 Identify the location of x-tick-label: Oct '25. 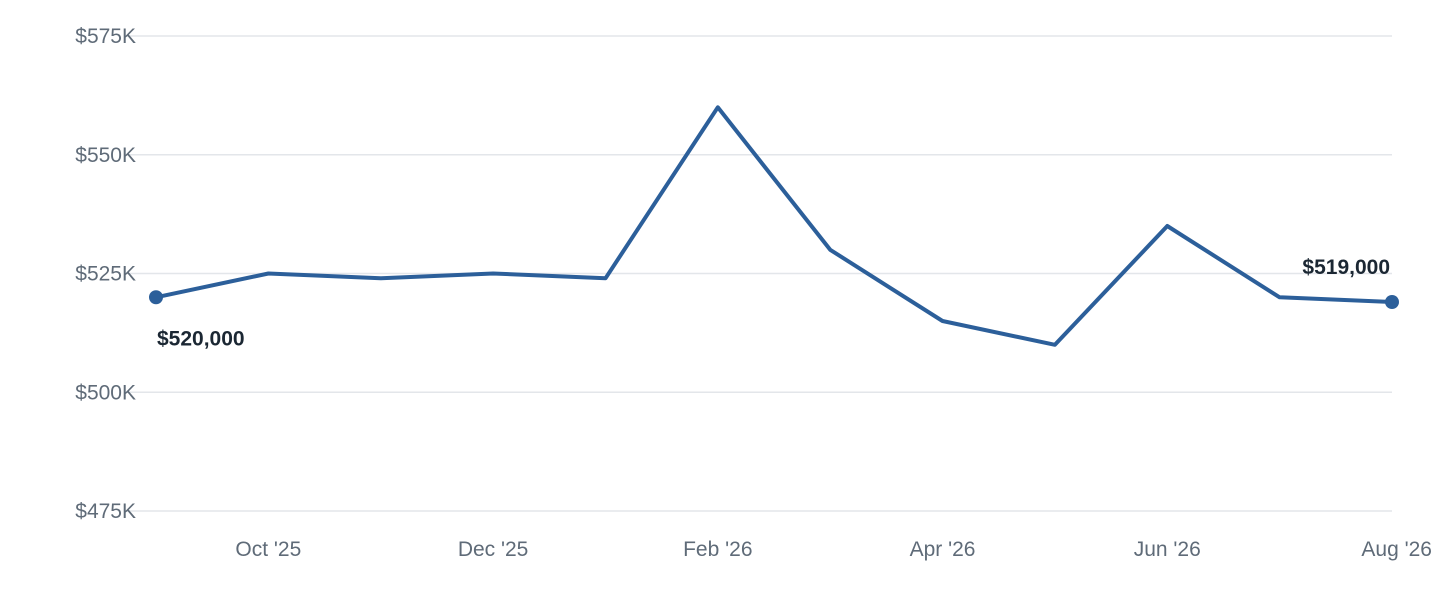
(268, 549).